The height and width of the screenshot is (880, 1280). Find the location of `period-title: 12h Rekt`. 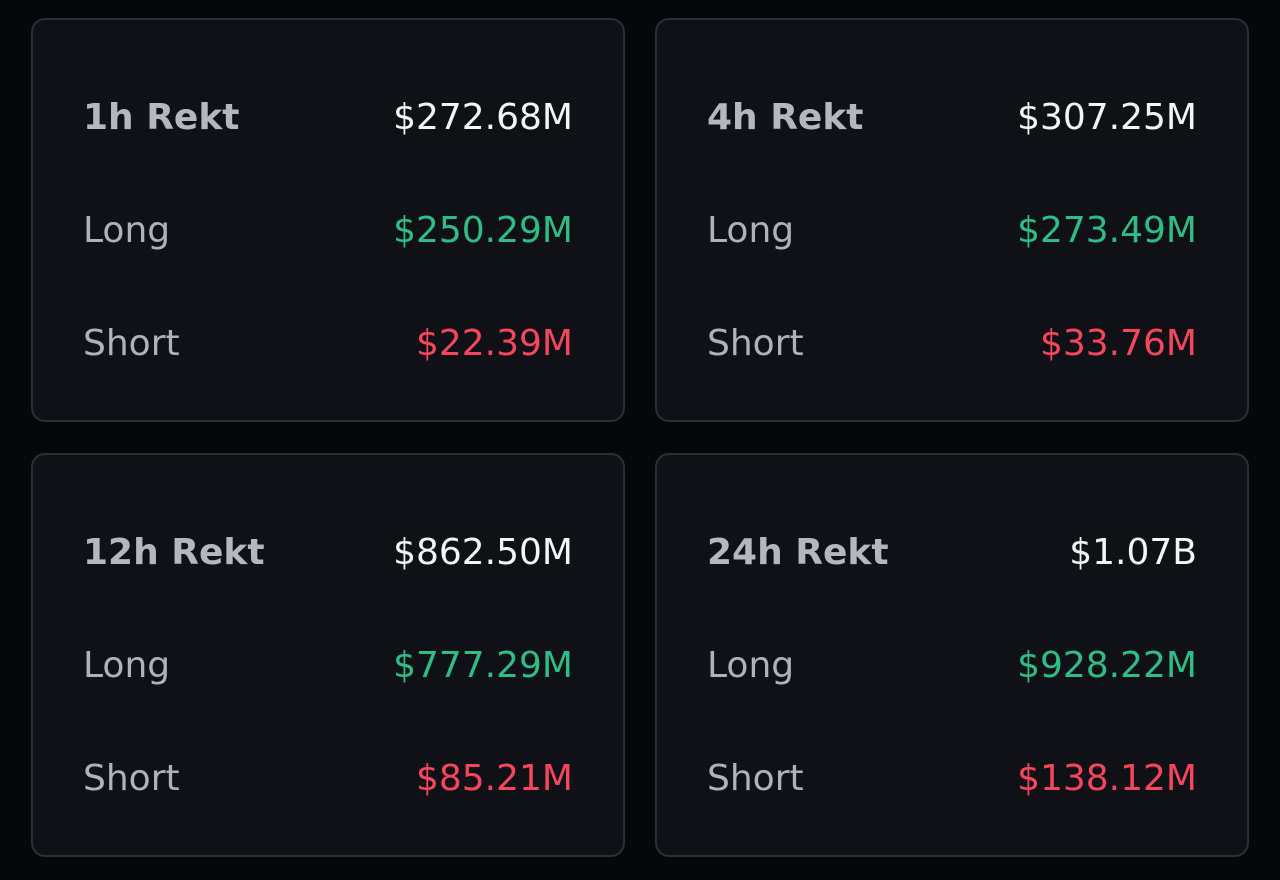

period-title: 12h Rekt is located at coordinates (174, 552).